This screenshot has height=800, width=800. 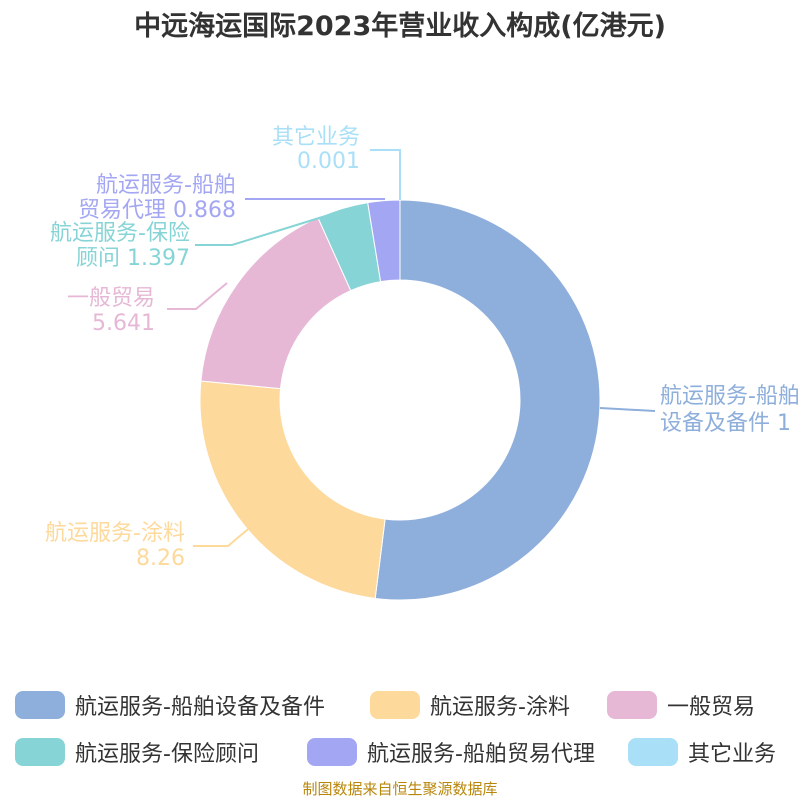 I want to click on data-label-4-line-0: 航运服务-船舶, so click(x=166, y=185).